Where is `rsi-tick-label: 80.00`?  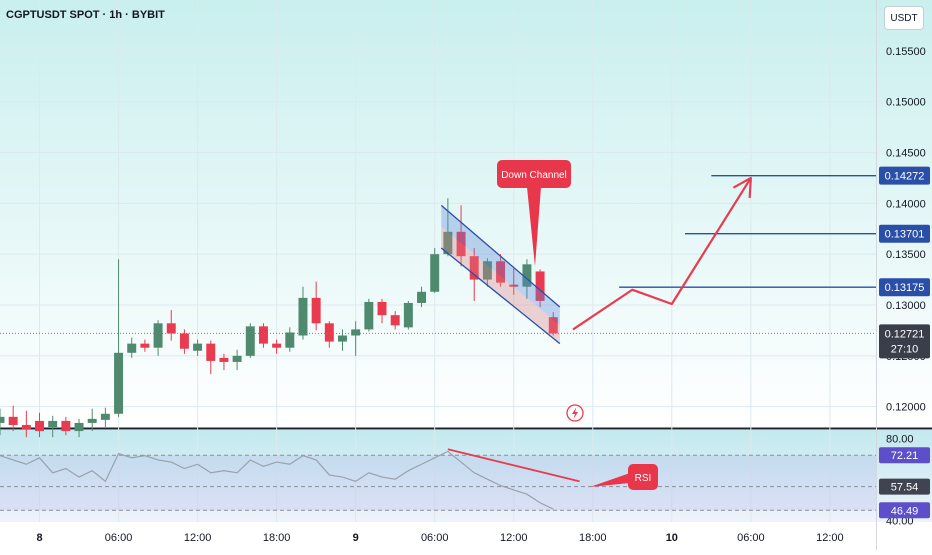
rsi-tick-label: 80.00 is located at coordinates (900, 440).